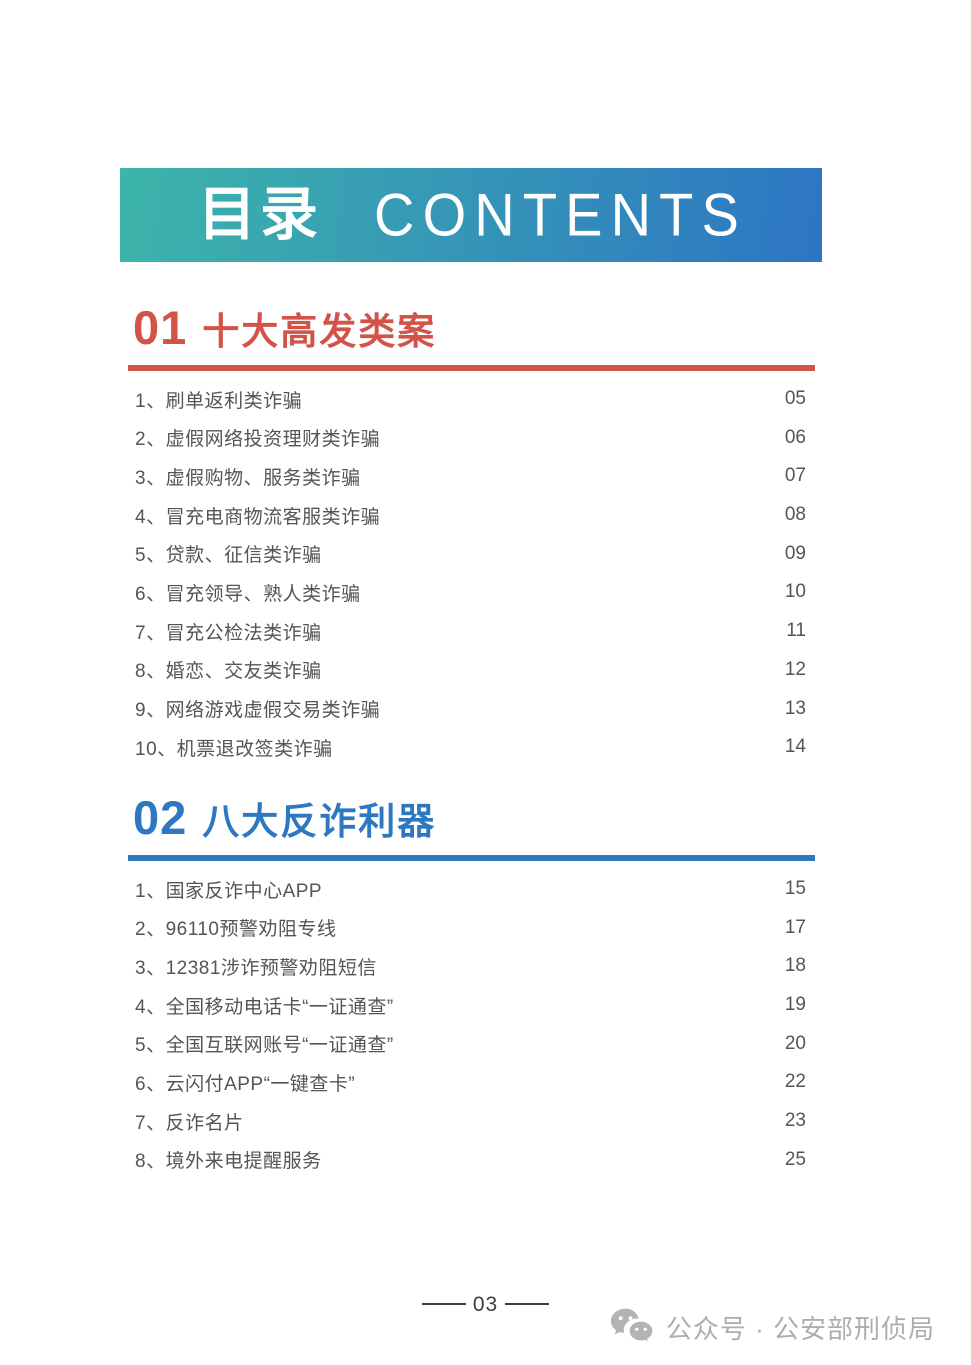  What do you see at coordinates (527, 1304) in the screenshot?
I see `footer-dash-right` at bounding box center [527, 1304].